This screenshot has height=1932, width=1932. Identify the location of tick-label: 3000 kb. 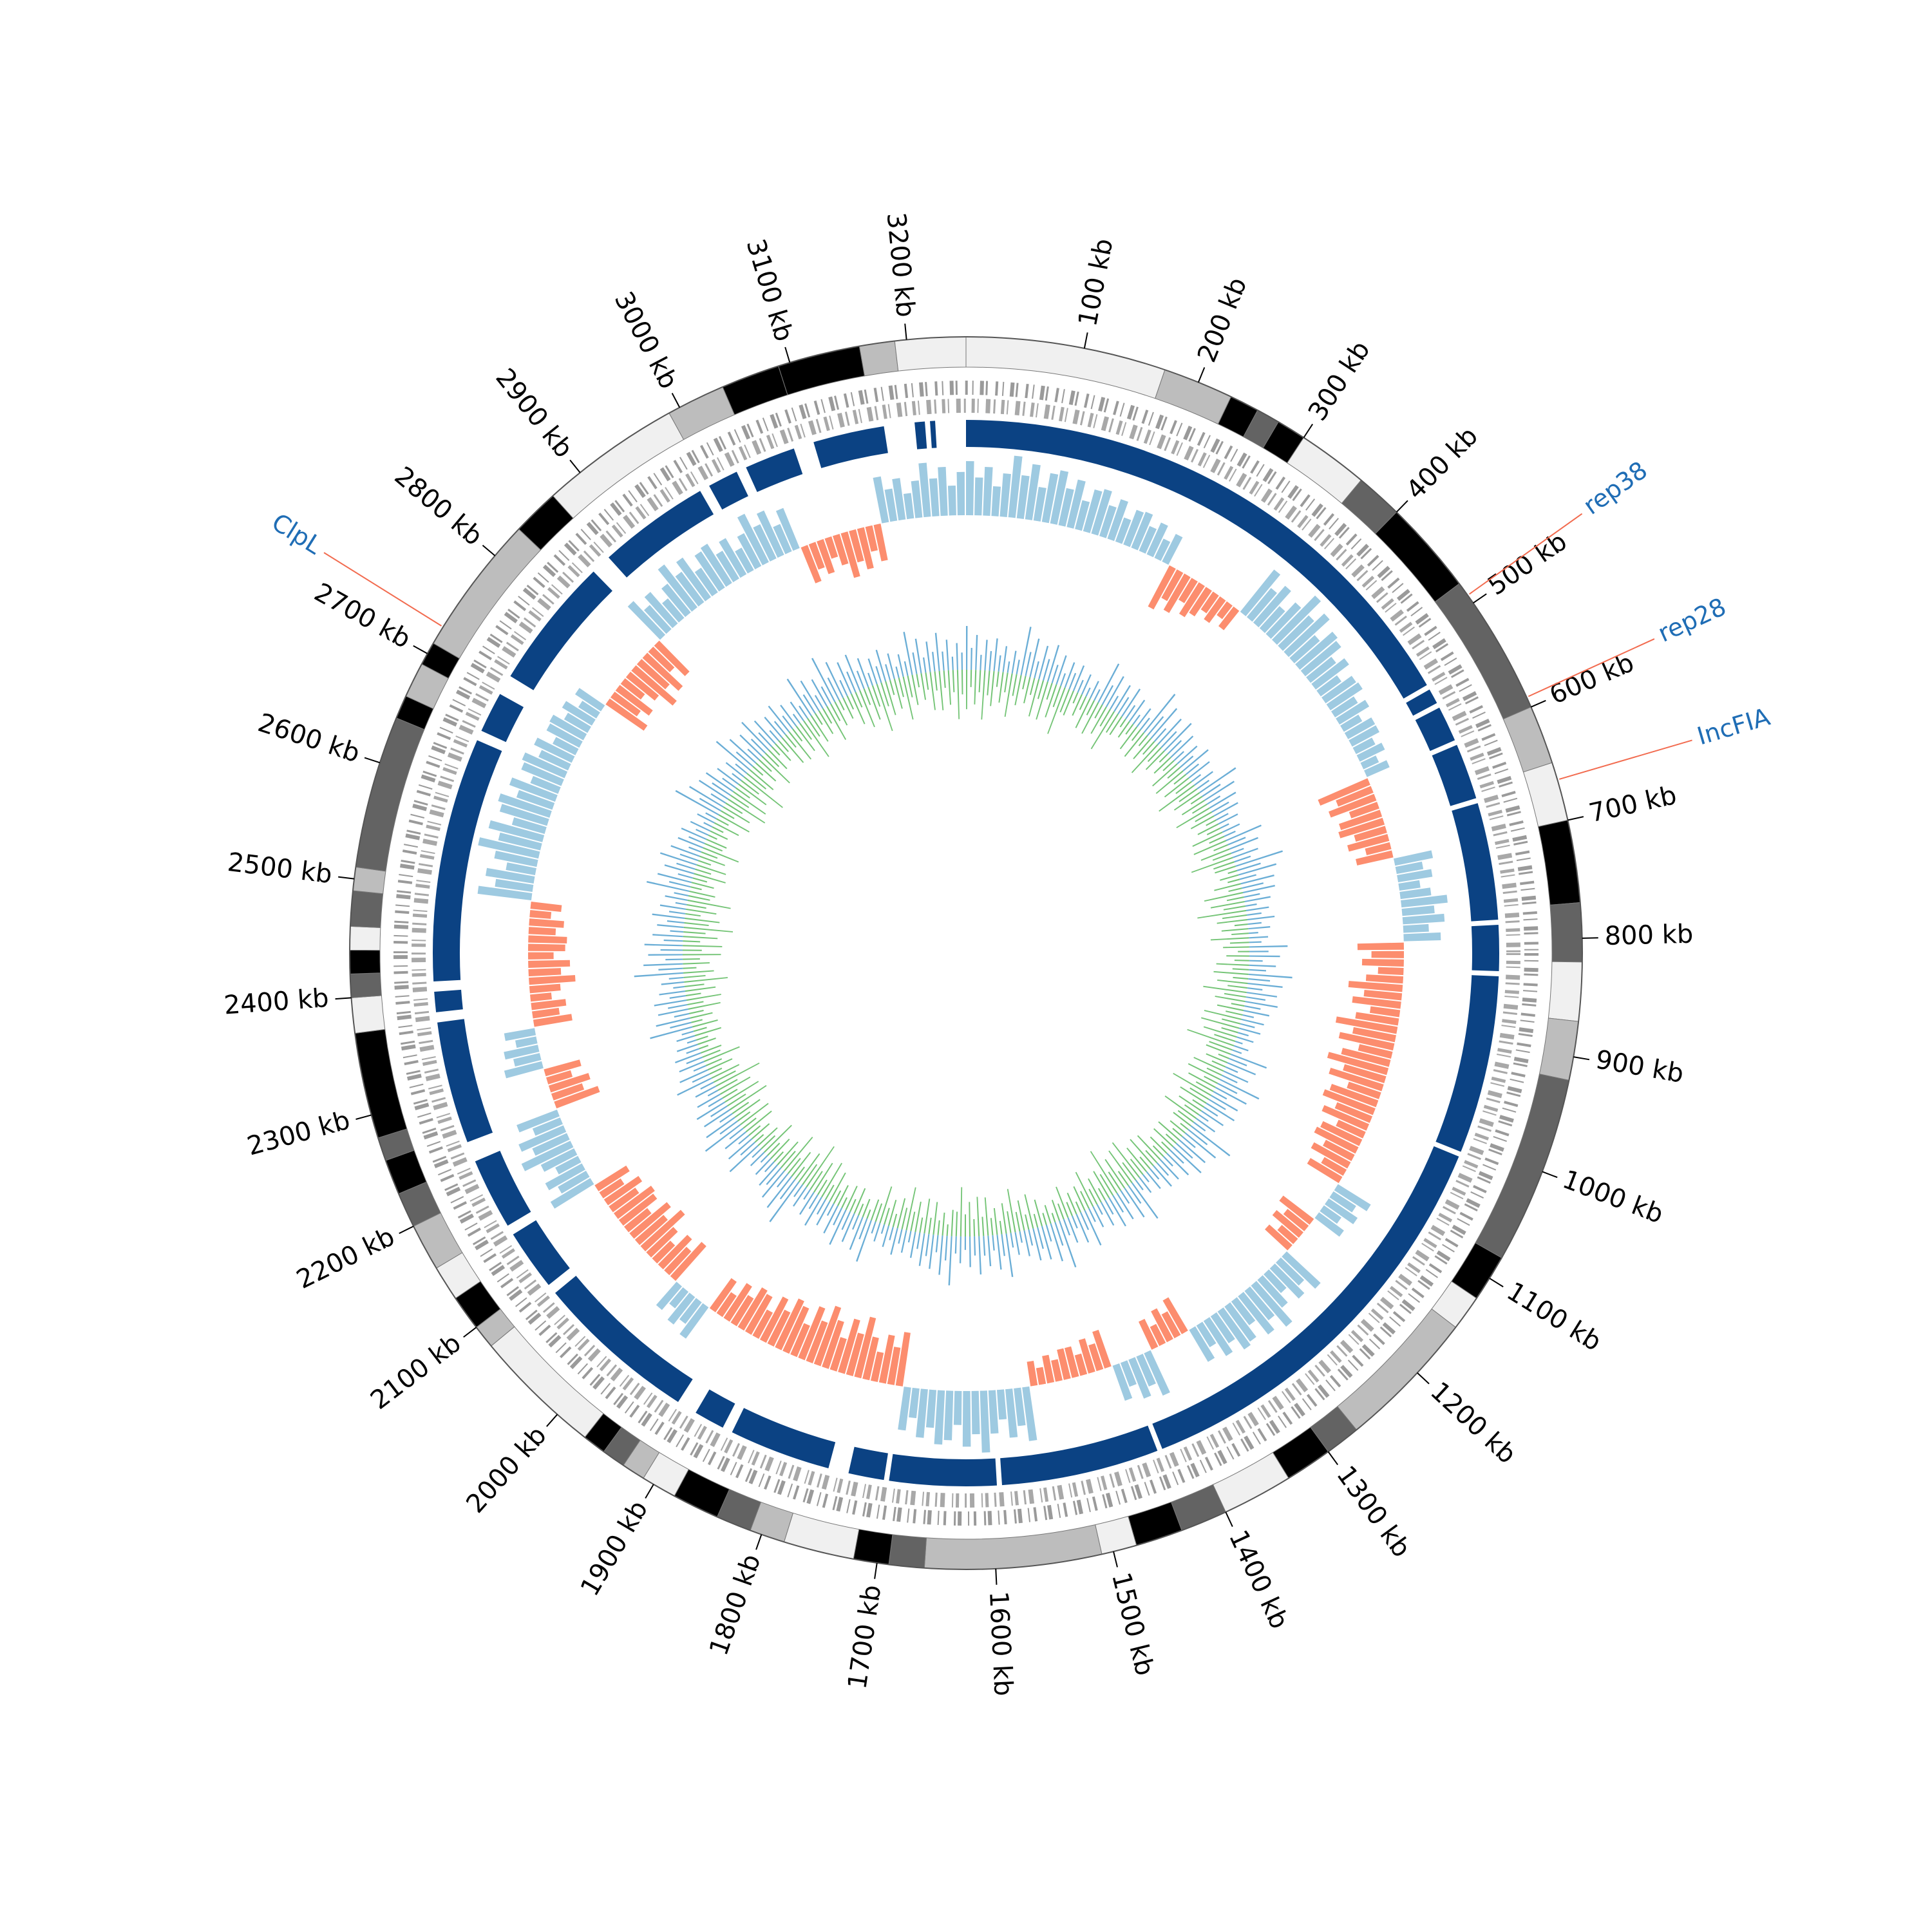
(646, 340).